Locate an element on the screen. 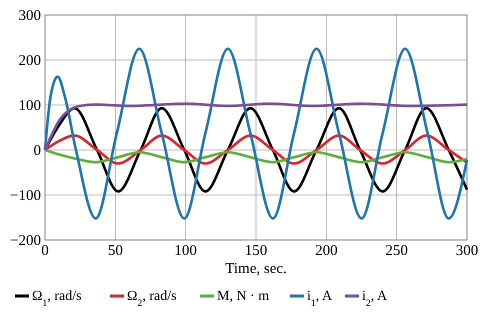 Image resolution: width=489 pixels, height=325 pixels. legend-label: M, N · m is located at coordinates (243, 296).